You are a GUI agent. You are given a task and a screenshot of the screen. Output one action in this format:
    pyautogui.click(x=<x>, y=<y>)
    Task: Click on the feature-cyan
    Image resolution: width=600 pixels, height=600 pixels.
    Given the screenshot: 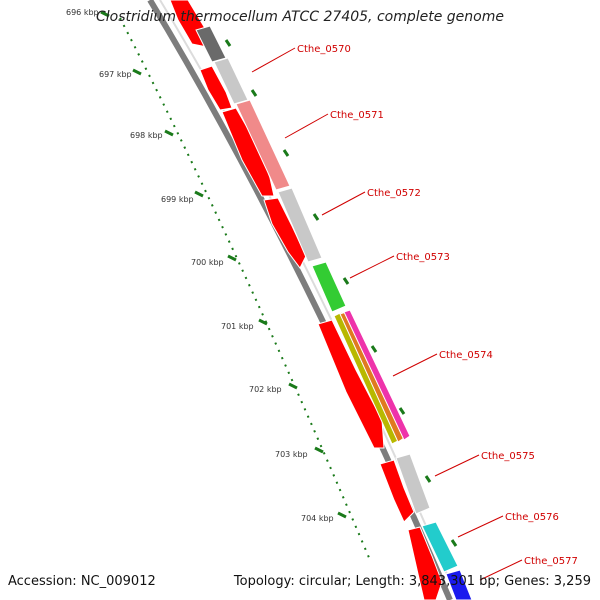 What is the action you would take?
    pyautogui.click(x=440, y=547)
    